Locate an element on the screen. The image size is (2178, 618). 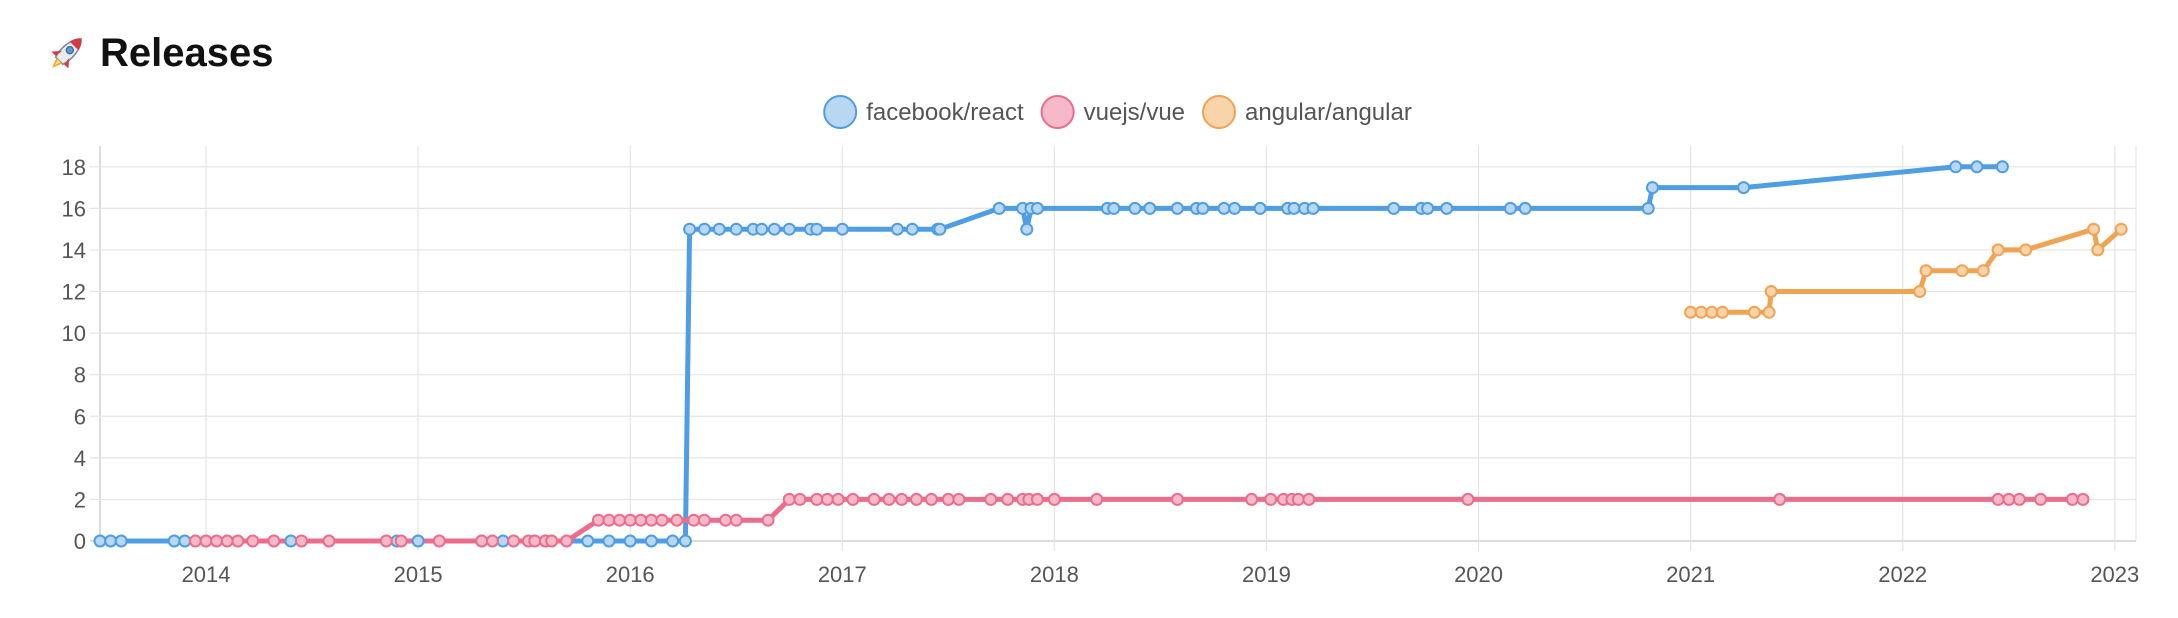
y-tick-label: 16 is located at coordinates (74, 208).